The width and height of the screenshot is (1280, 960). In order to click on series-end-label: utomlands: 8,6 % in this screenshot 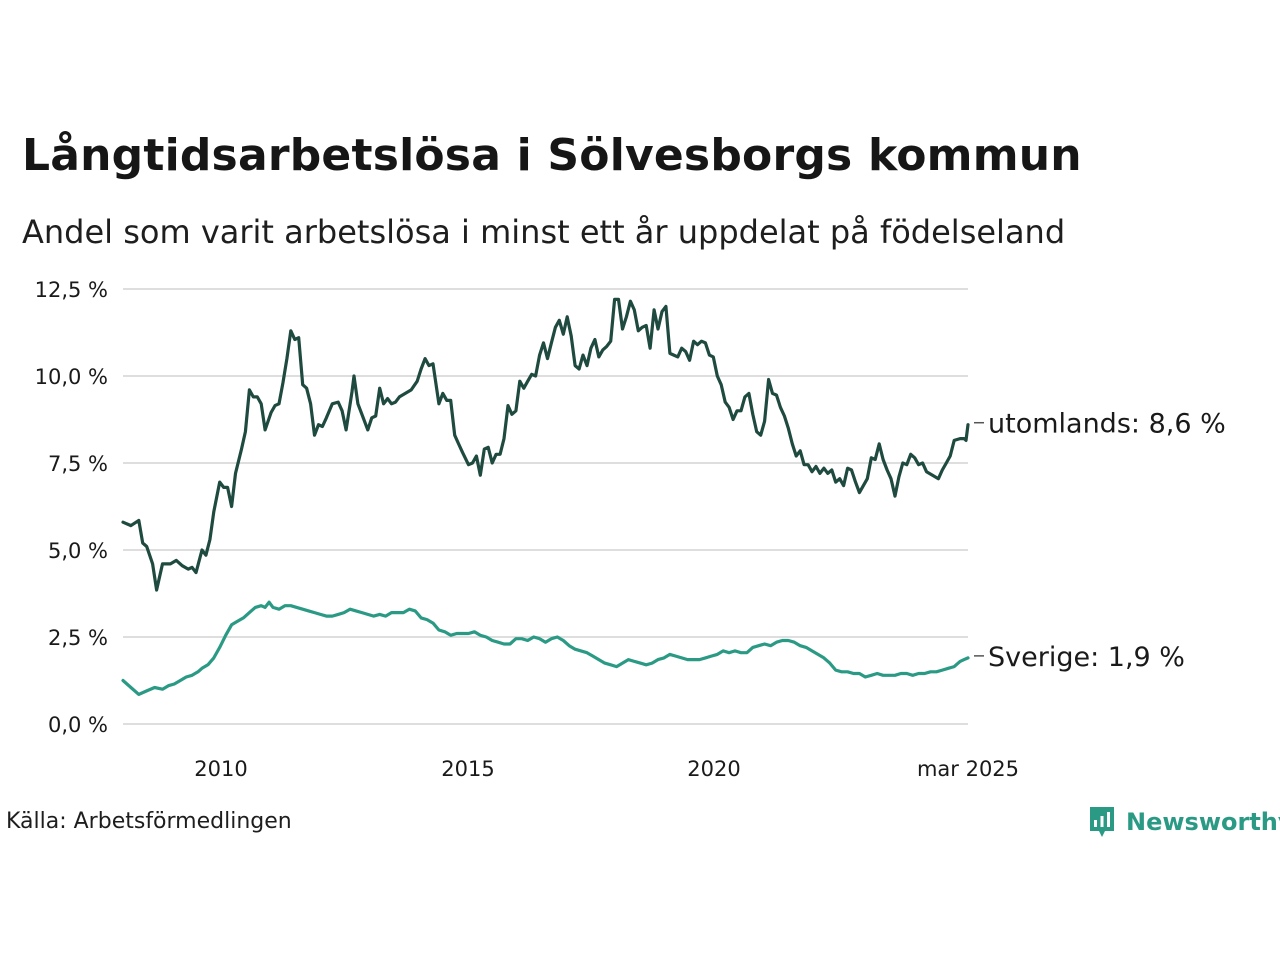, I will do `click(1107, 424)`.